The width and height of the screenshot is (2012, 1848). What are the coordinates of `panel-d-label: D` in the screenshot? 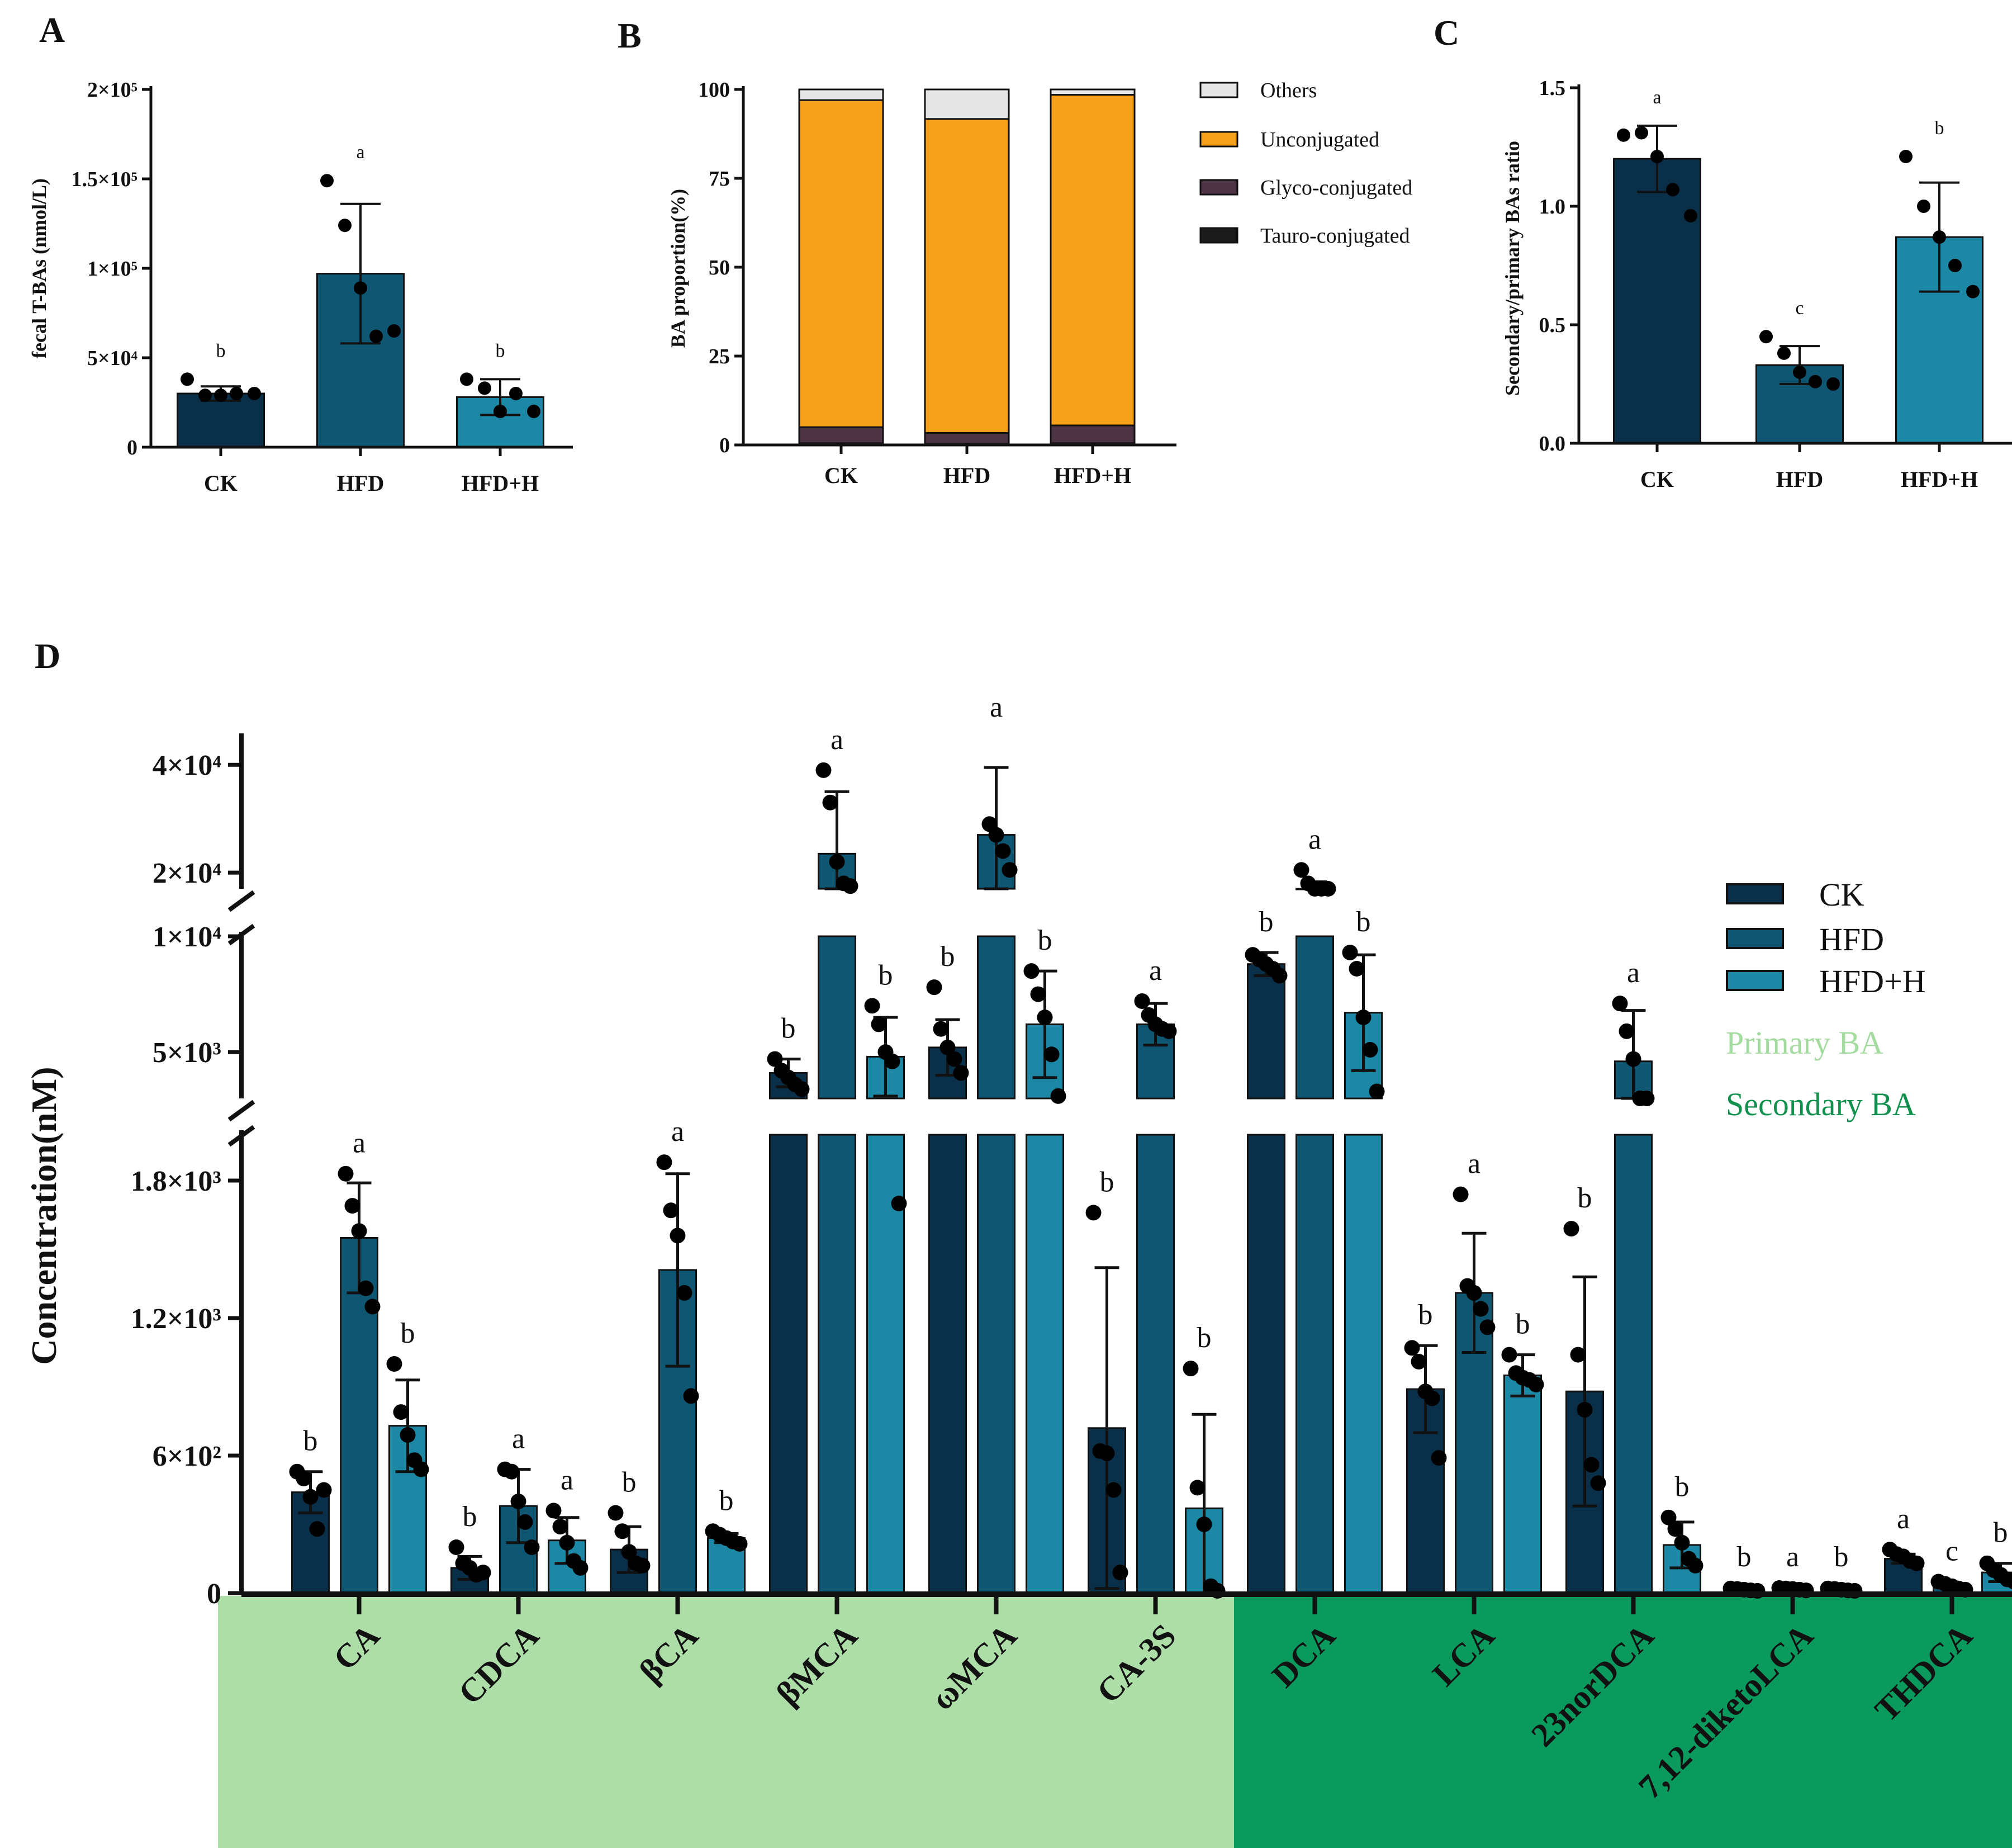 It's located at (47, 656).